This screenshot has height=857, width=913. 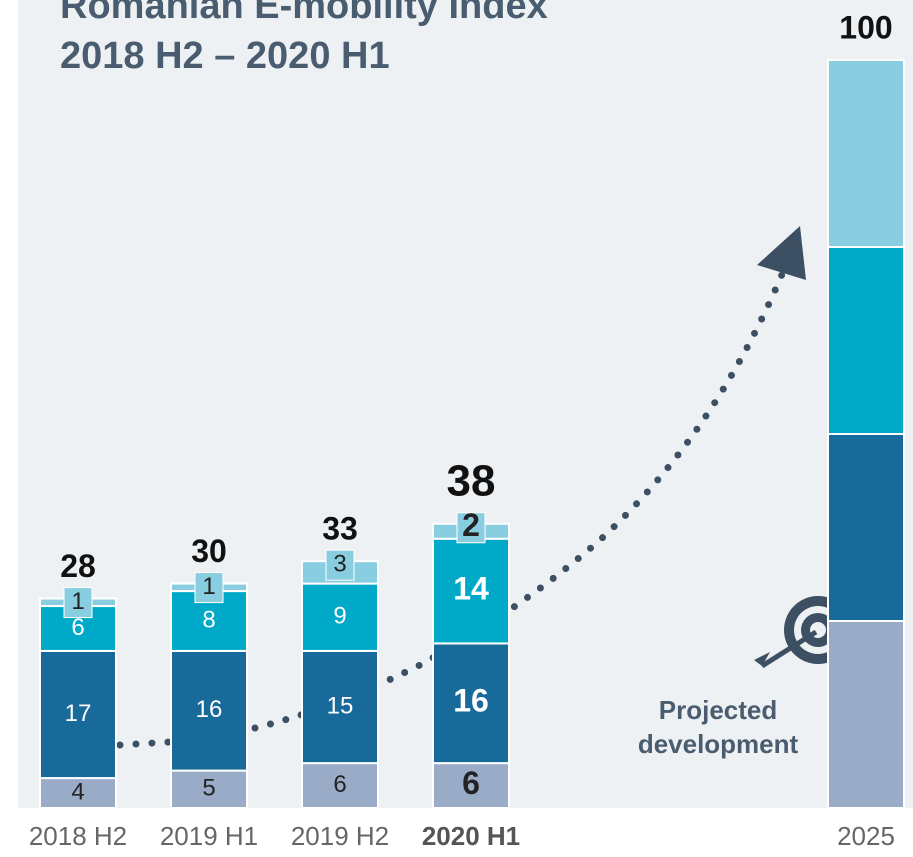 I want to click on chart-subtitle: 2018 H2 – 2020 H1, so click(x=225, y=56).